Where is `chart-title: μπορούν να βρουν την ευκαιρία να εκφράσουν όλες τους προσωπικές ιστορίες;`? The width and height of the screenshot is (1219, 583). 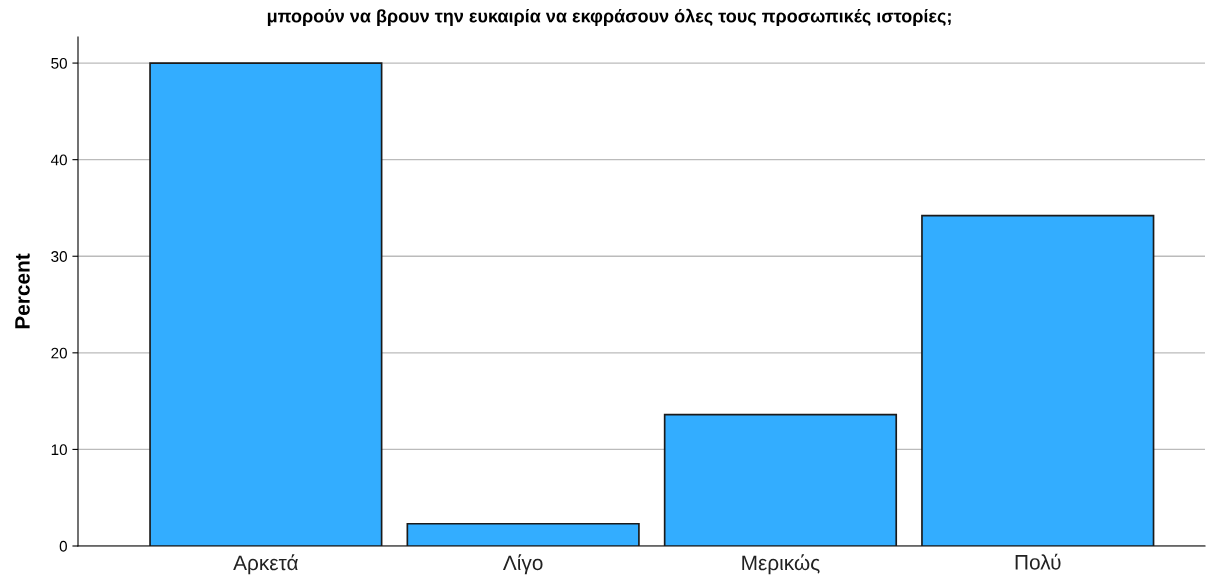 chart-title: μπορούν να βρουν την ευκαιρία να εκφράσουν όλες τους προσωπικές ιστορίες; is located at coordinates (609, 17).